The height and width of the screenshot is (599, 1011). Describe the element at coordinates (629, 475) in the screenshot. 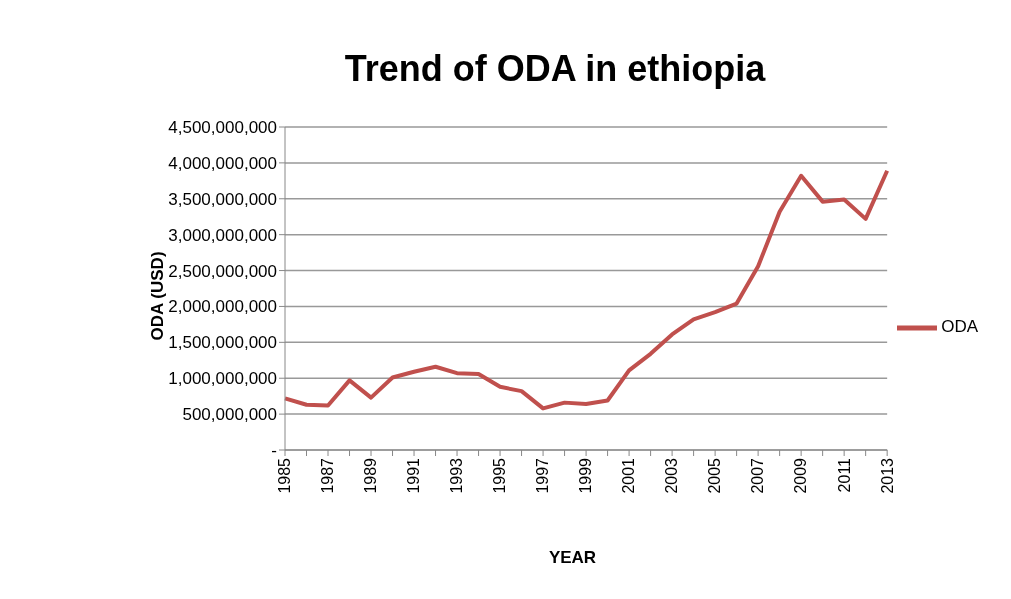

I see `x-tick-label: 2001` at that location.